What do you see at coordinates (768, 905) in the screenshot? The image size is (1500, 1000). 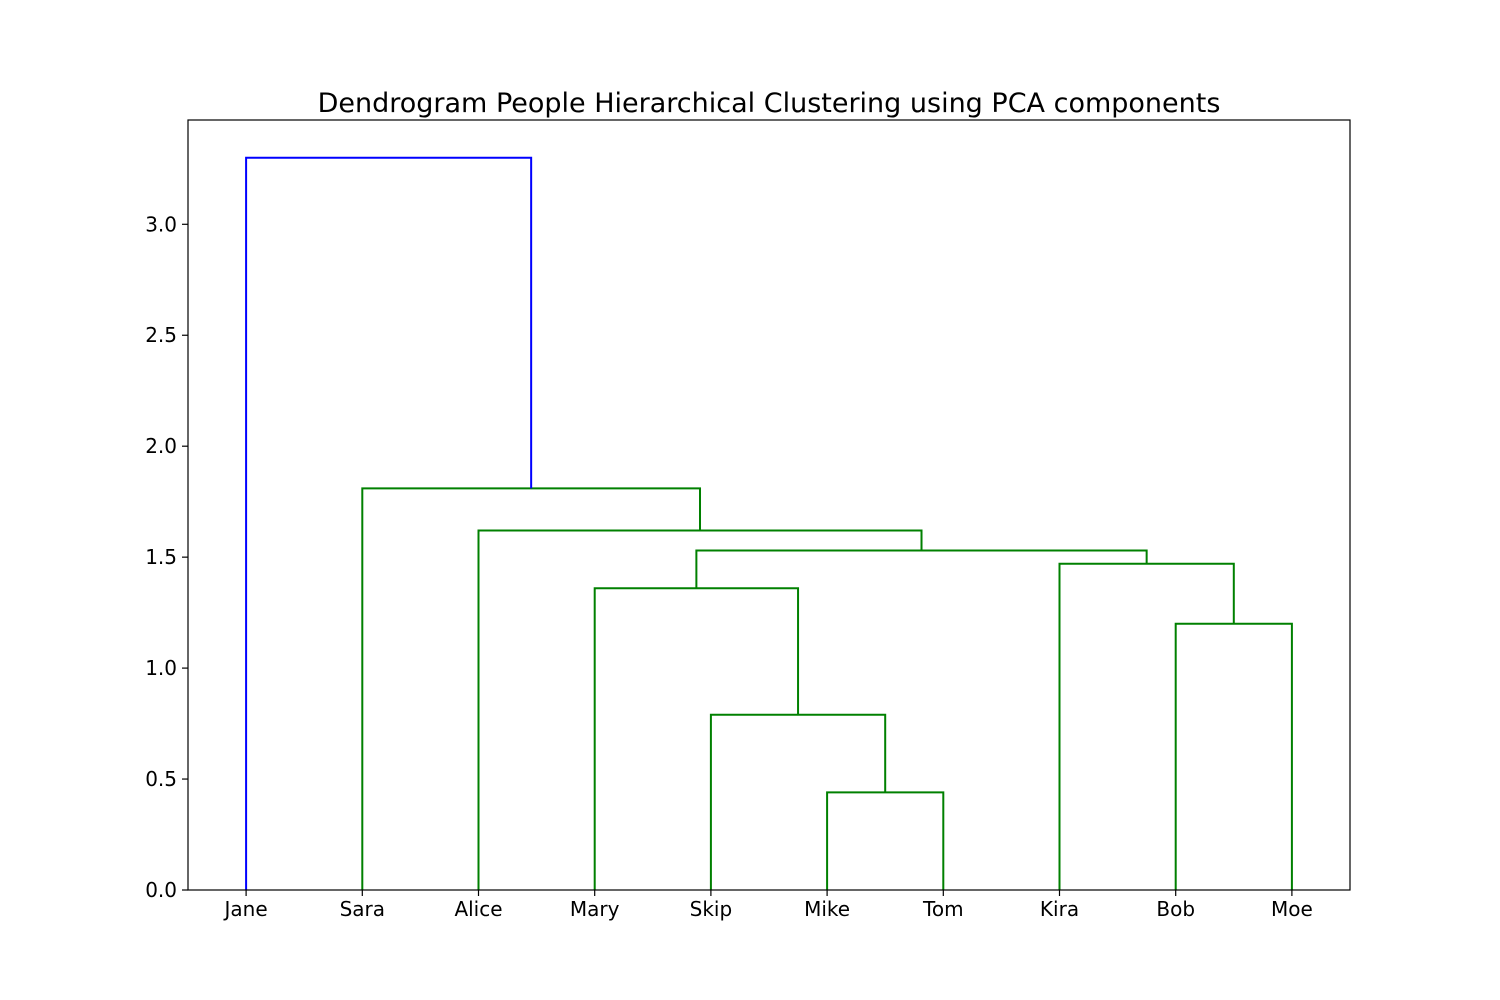 I see `x-axis: Jane Sara Alice Mary Skip Mike Tom Kira Bob Moe` at bounding box center [768, 905].